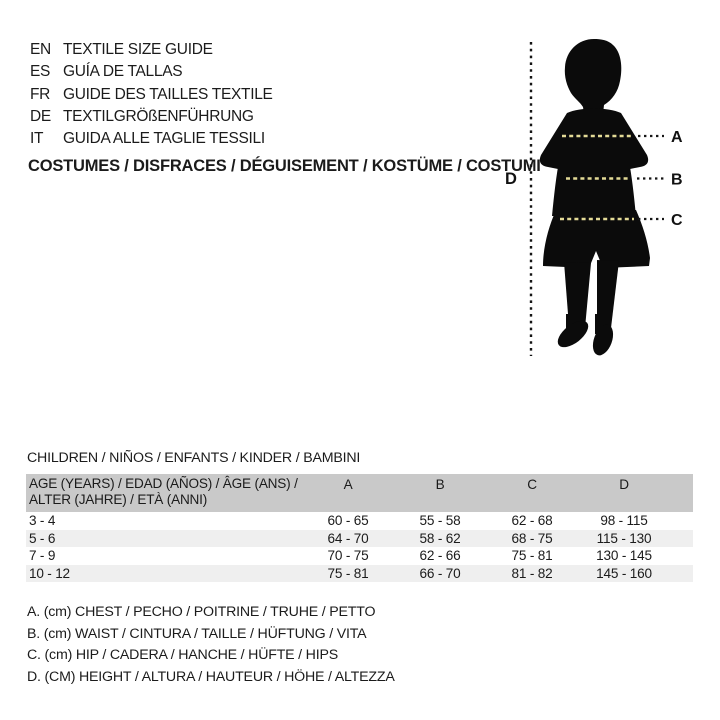 This screenshot has width=720, height=720. What do you see at coordinates (348, 493) in the screenshot?
I see `column-header-a: A` at bounding box center [348, 493].